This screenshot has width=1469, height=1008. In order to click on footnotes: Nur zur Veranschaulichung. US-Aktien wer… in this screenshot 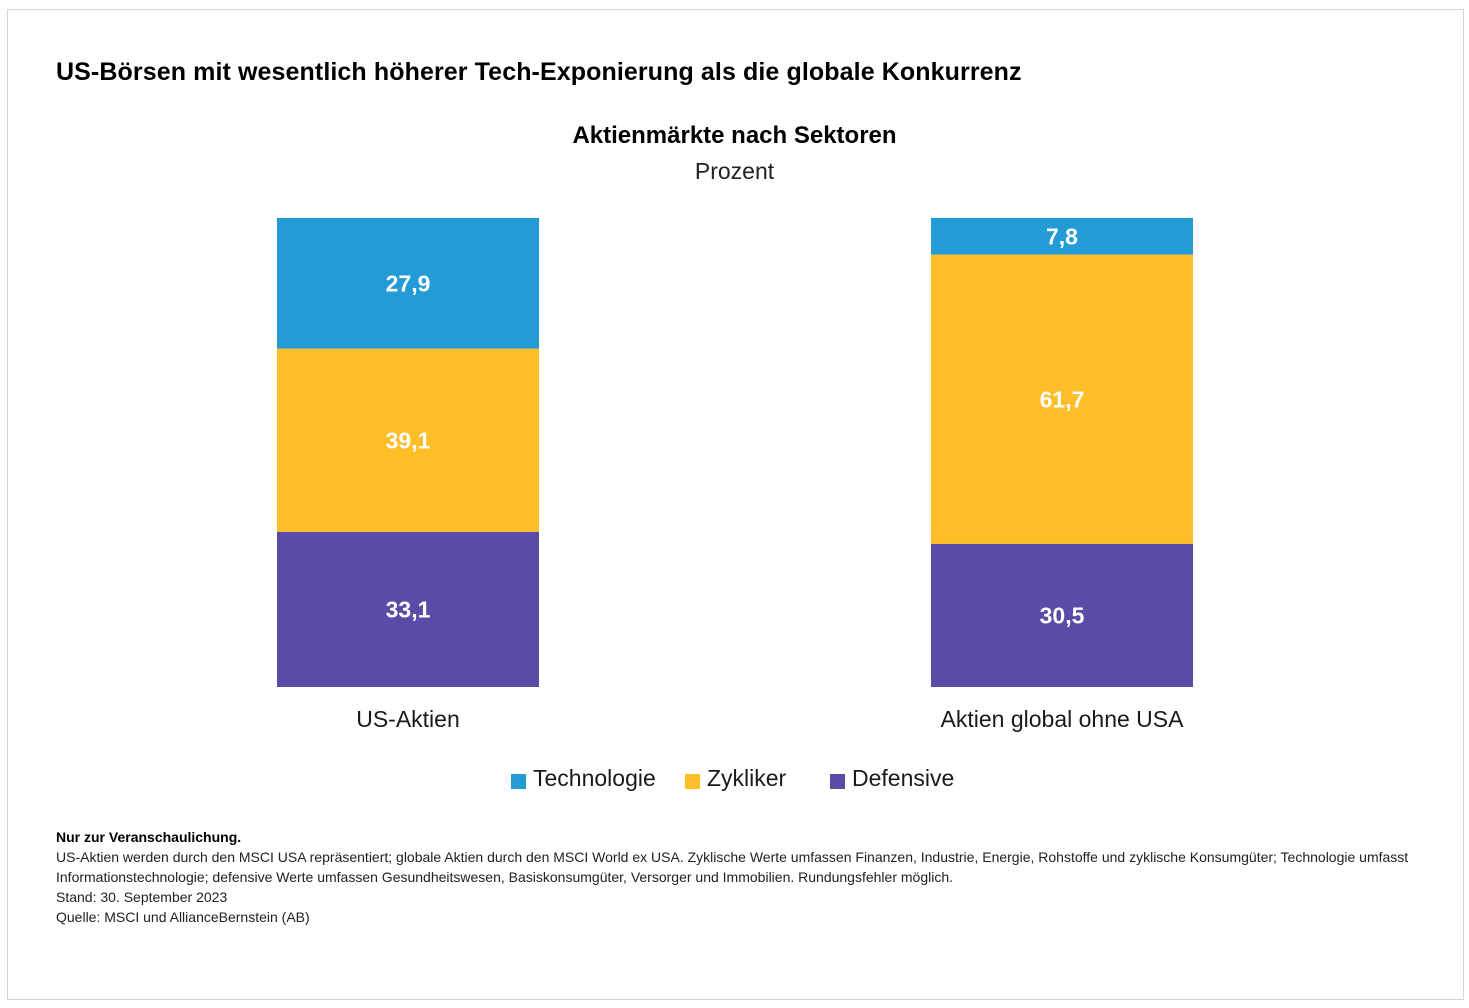, I will do `click(746, 877)`.